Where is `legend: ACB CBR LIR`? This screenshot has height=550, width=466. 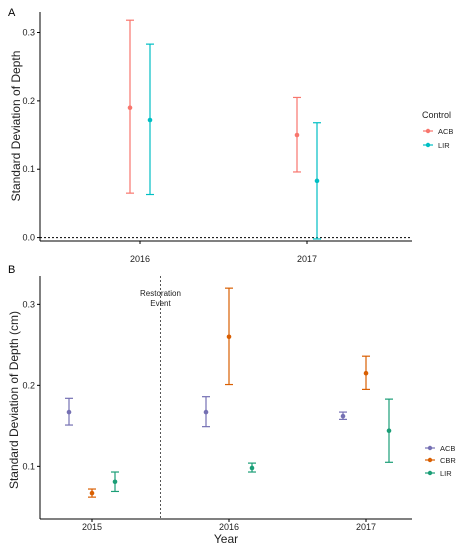
legend: ACB CBR LIR is located at coordinates (440, 461).